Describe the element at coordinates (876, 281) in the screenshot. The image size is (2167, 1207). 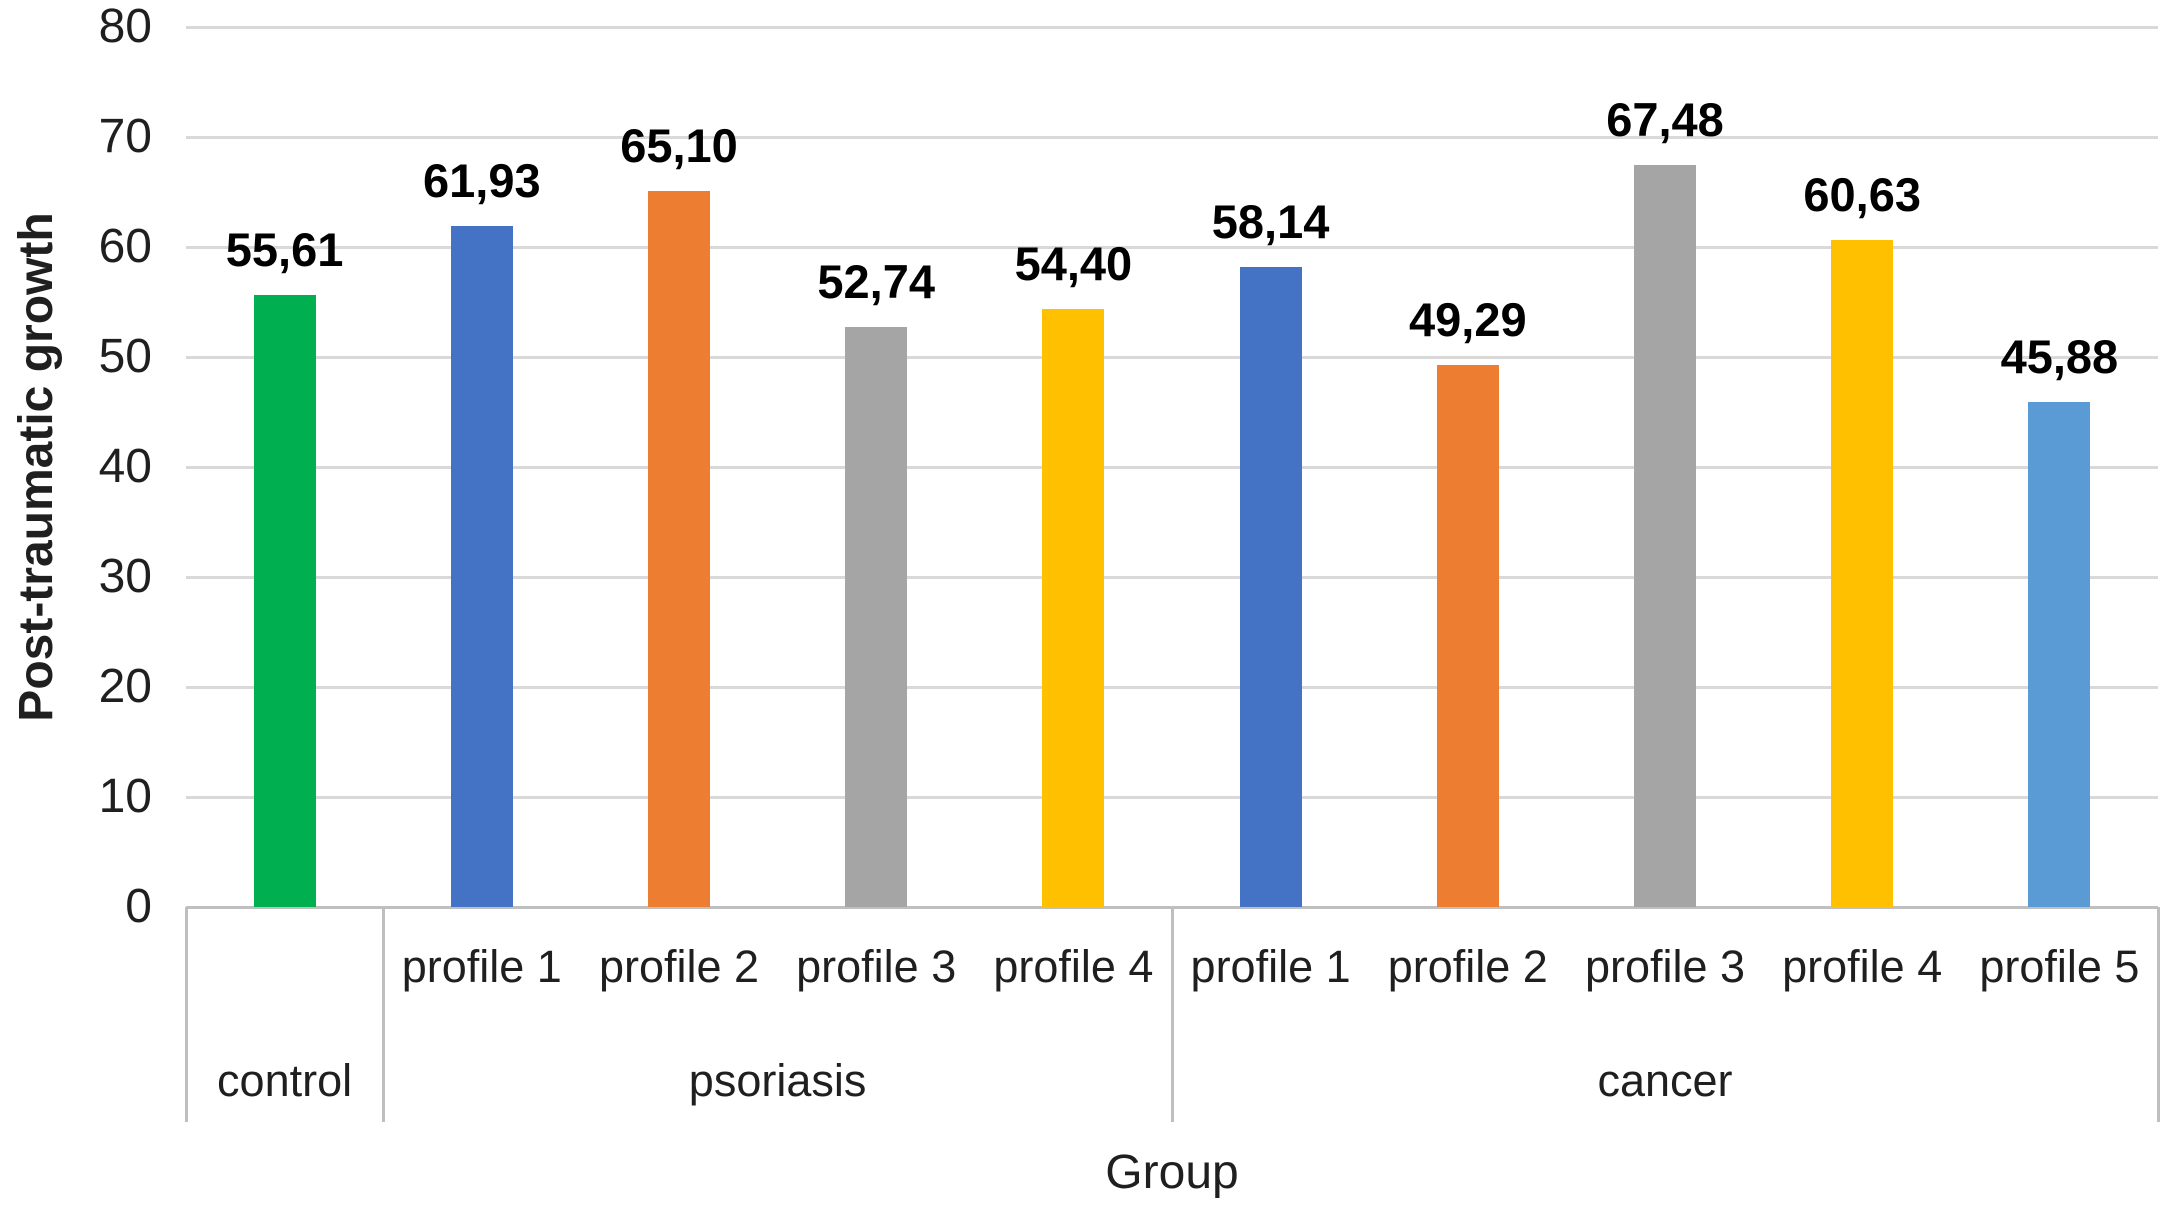
I see `bar-value-label: 52,74` at that location.